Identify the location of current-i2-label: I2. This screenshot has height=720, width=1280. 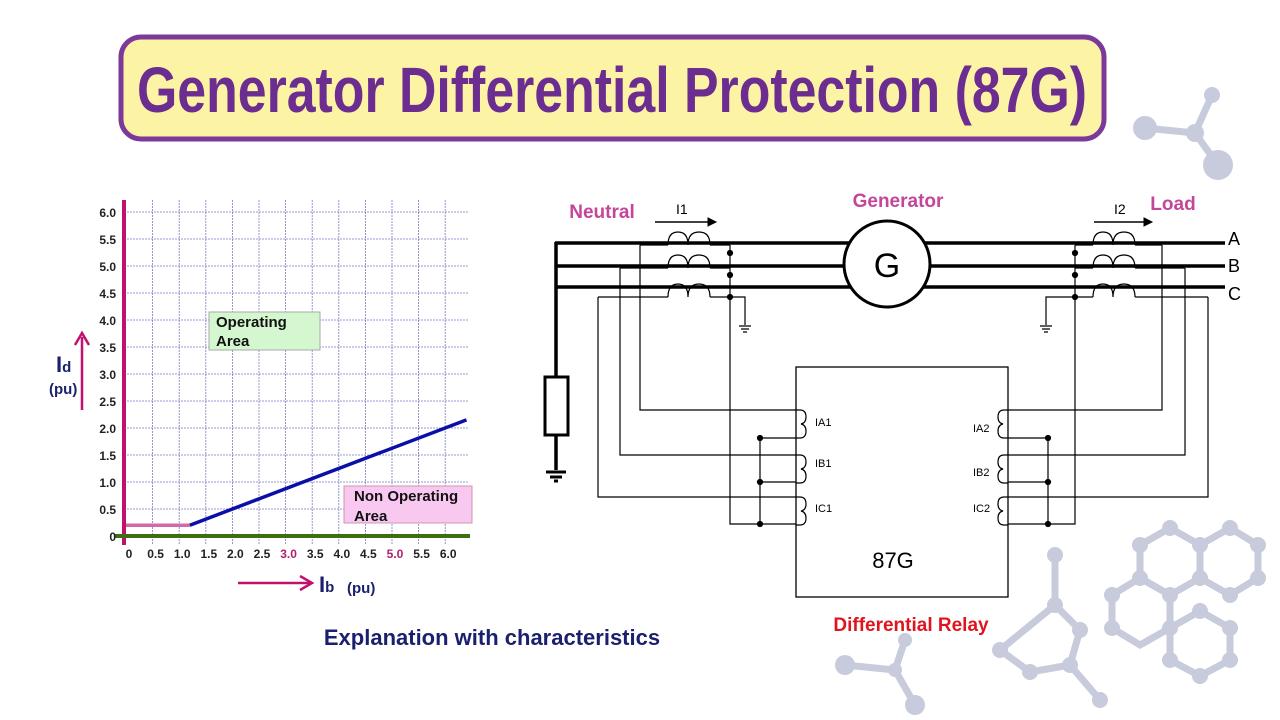
(1120, 209).